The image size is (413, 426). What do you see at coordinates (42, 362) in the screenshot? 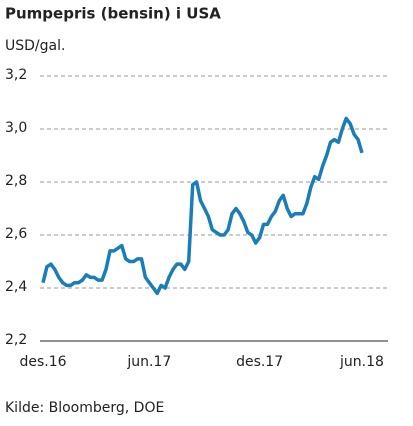
I see `x-tick-label: des.16` at bounding box center [42, 362].